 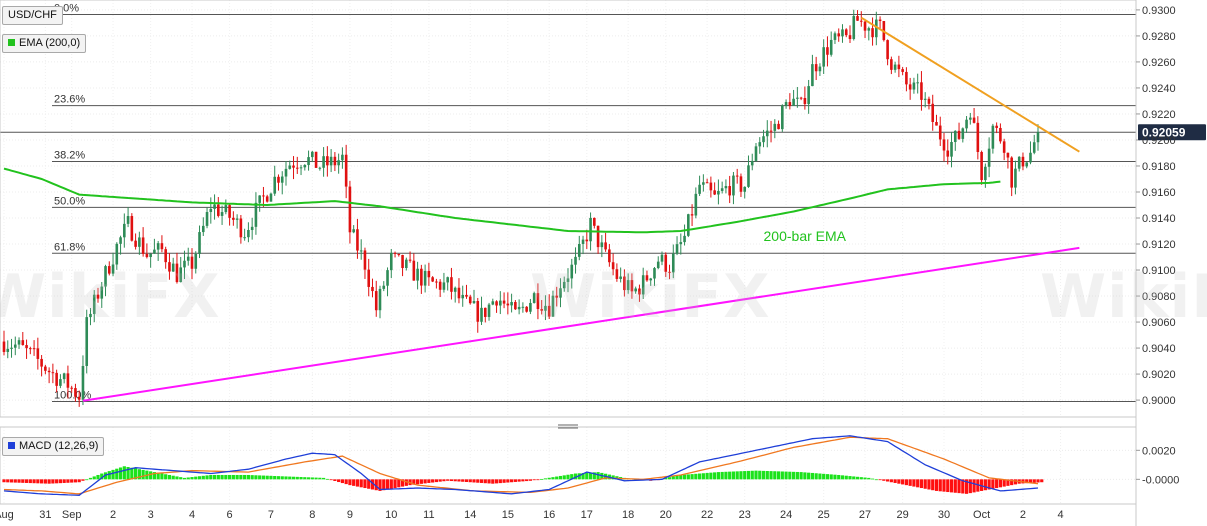 I want to click on x-tick-label: 4, so click(x=192, y=515).